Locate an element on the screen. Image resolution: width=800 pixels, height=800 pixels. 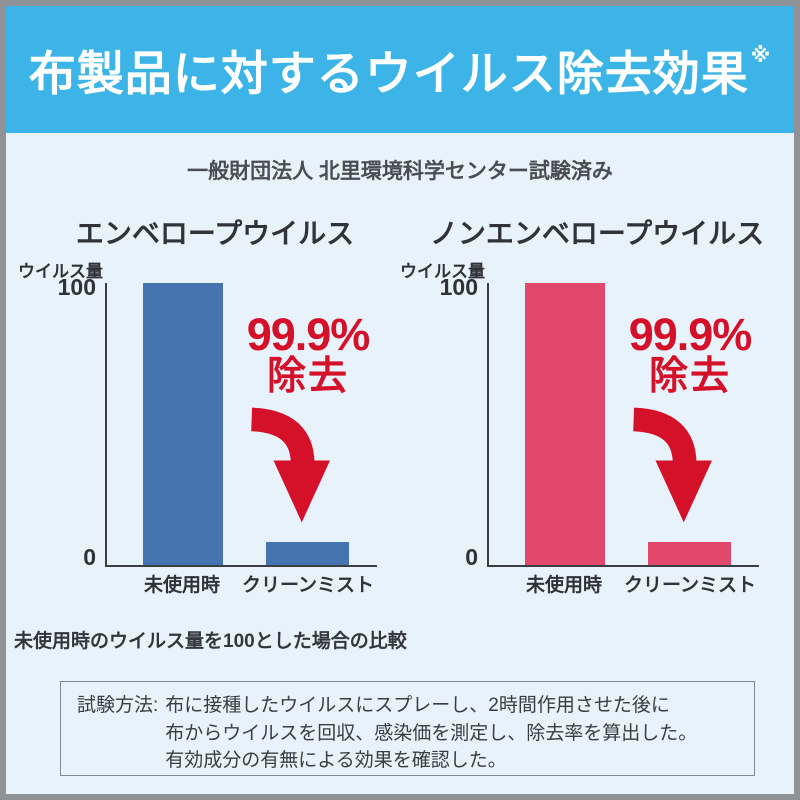
method-line-3: 有効成分の有無による効果を確認した。 is located at coordinates (336, 761).